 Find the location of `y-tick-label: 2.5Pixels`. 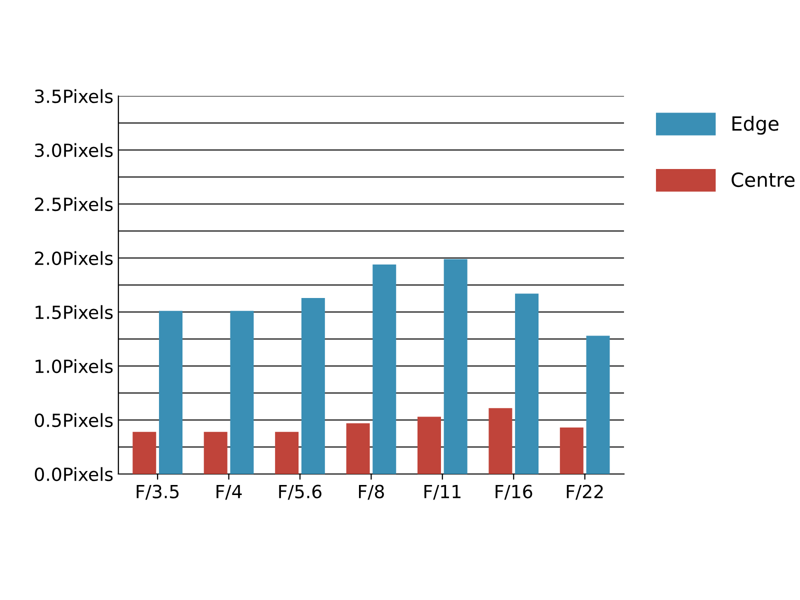

y-tick-label: 2.5Pixels is located at coordinates (73, 204).